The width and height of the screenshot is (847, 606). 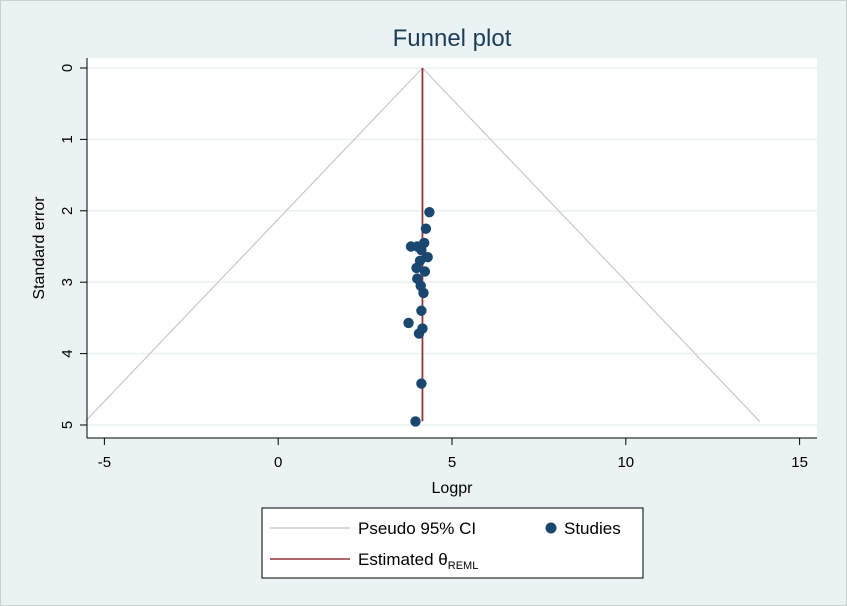 What do you see at coordinates (403, 559) in the screenshot?
I see `legend-estimate-text: Estimated θ` at bounding box center [403, 559].